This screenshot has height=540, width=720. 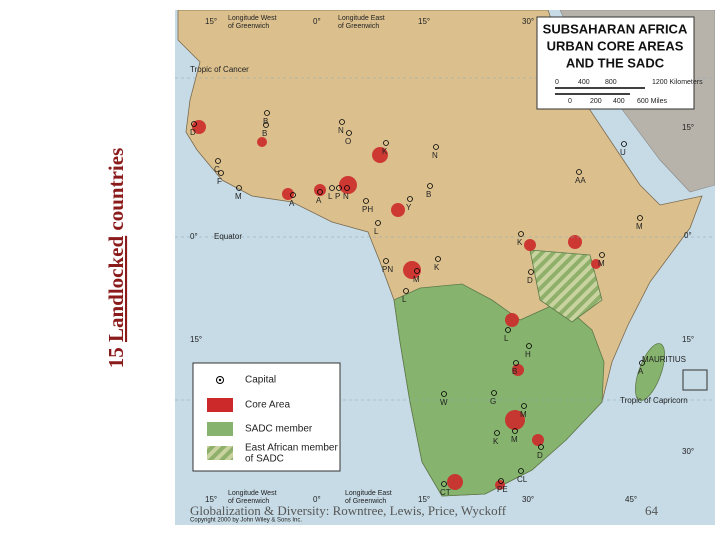 What do you see at coordinates (677, 82) in the screenshot?
I see `scale-km-label: 1200 Kilometers` at bounding box center [677, 82].